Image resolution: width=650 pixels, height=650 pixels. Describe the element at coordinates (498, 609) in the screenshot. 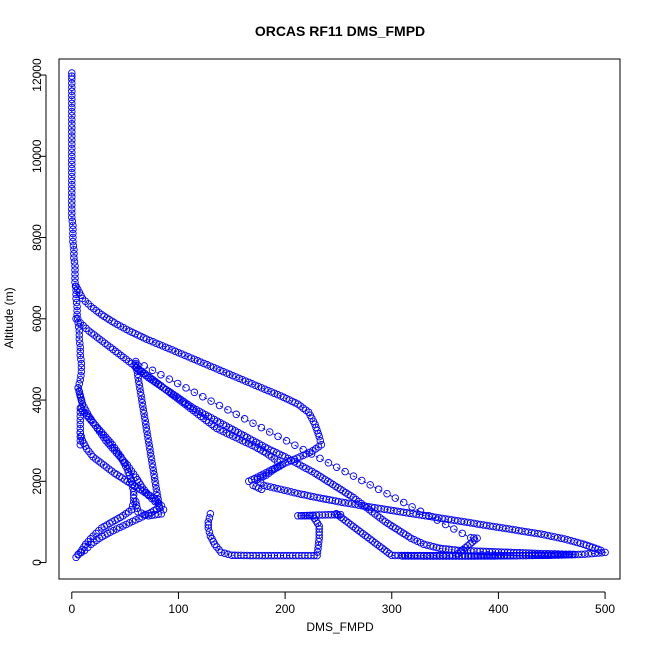

I see `x-tick-label: 400` at that location.